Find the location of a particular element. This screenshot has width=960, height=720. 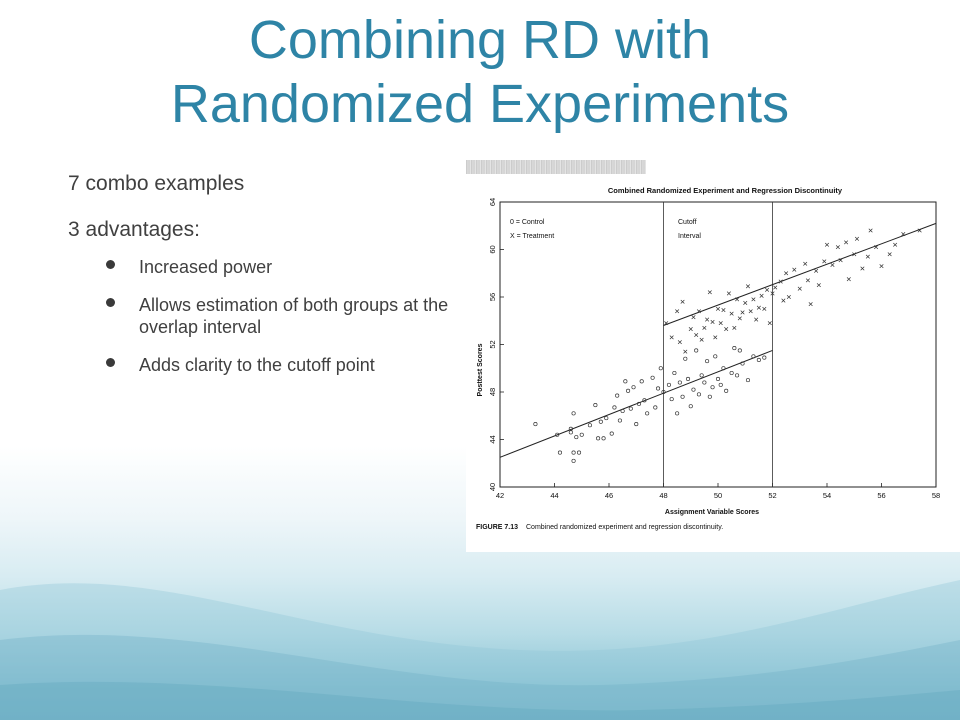

bullet-item: Adds clarity to the cutoff point is located at coordinates (282, 365).